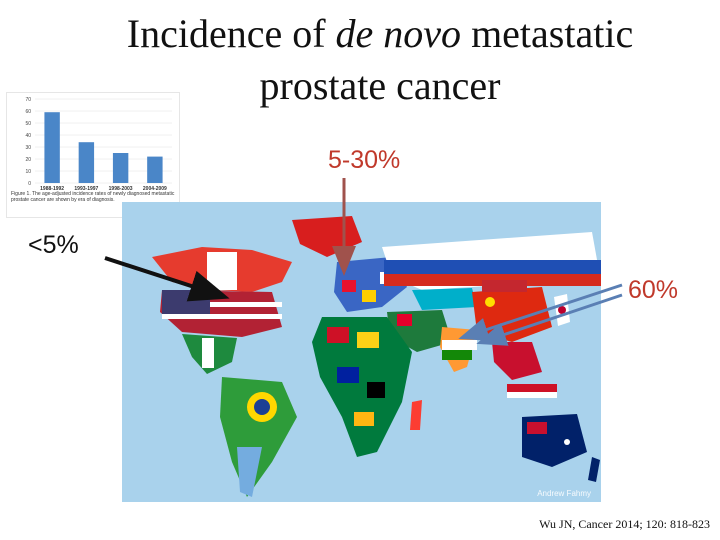  What do you see at coordinates (364, 419) in the screenshot?
I see `africa-flag-e` at bounding box center [364, 419].